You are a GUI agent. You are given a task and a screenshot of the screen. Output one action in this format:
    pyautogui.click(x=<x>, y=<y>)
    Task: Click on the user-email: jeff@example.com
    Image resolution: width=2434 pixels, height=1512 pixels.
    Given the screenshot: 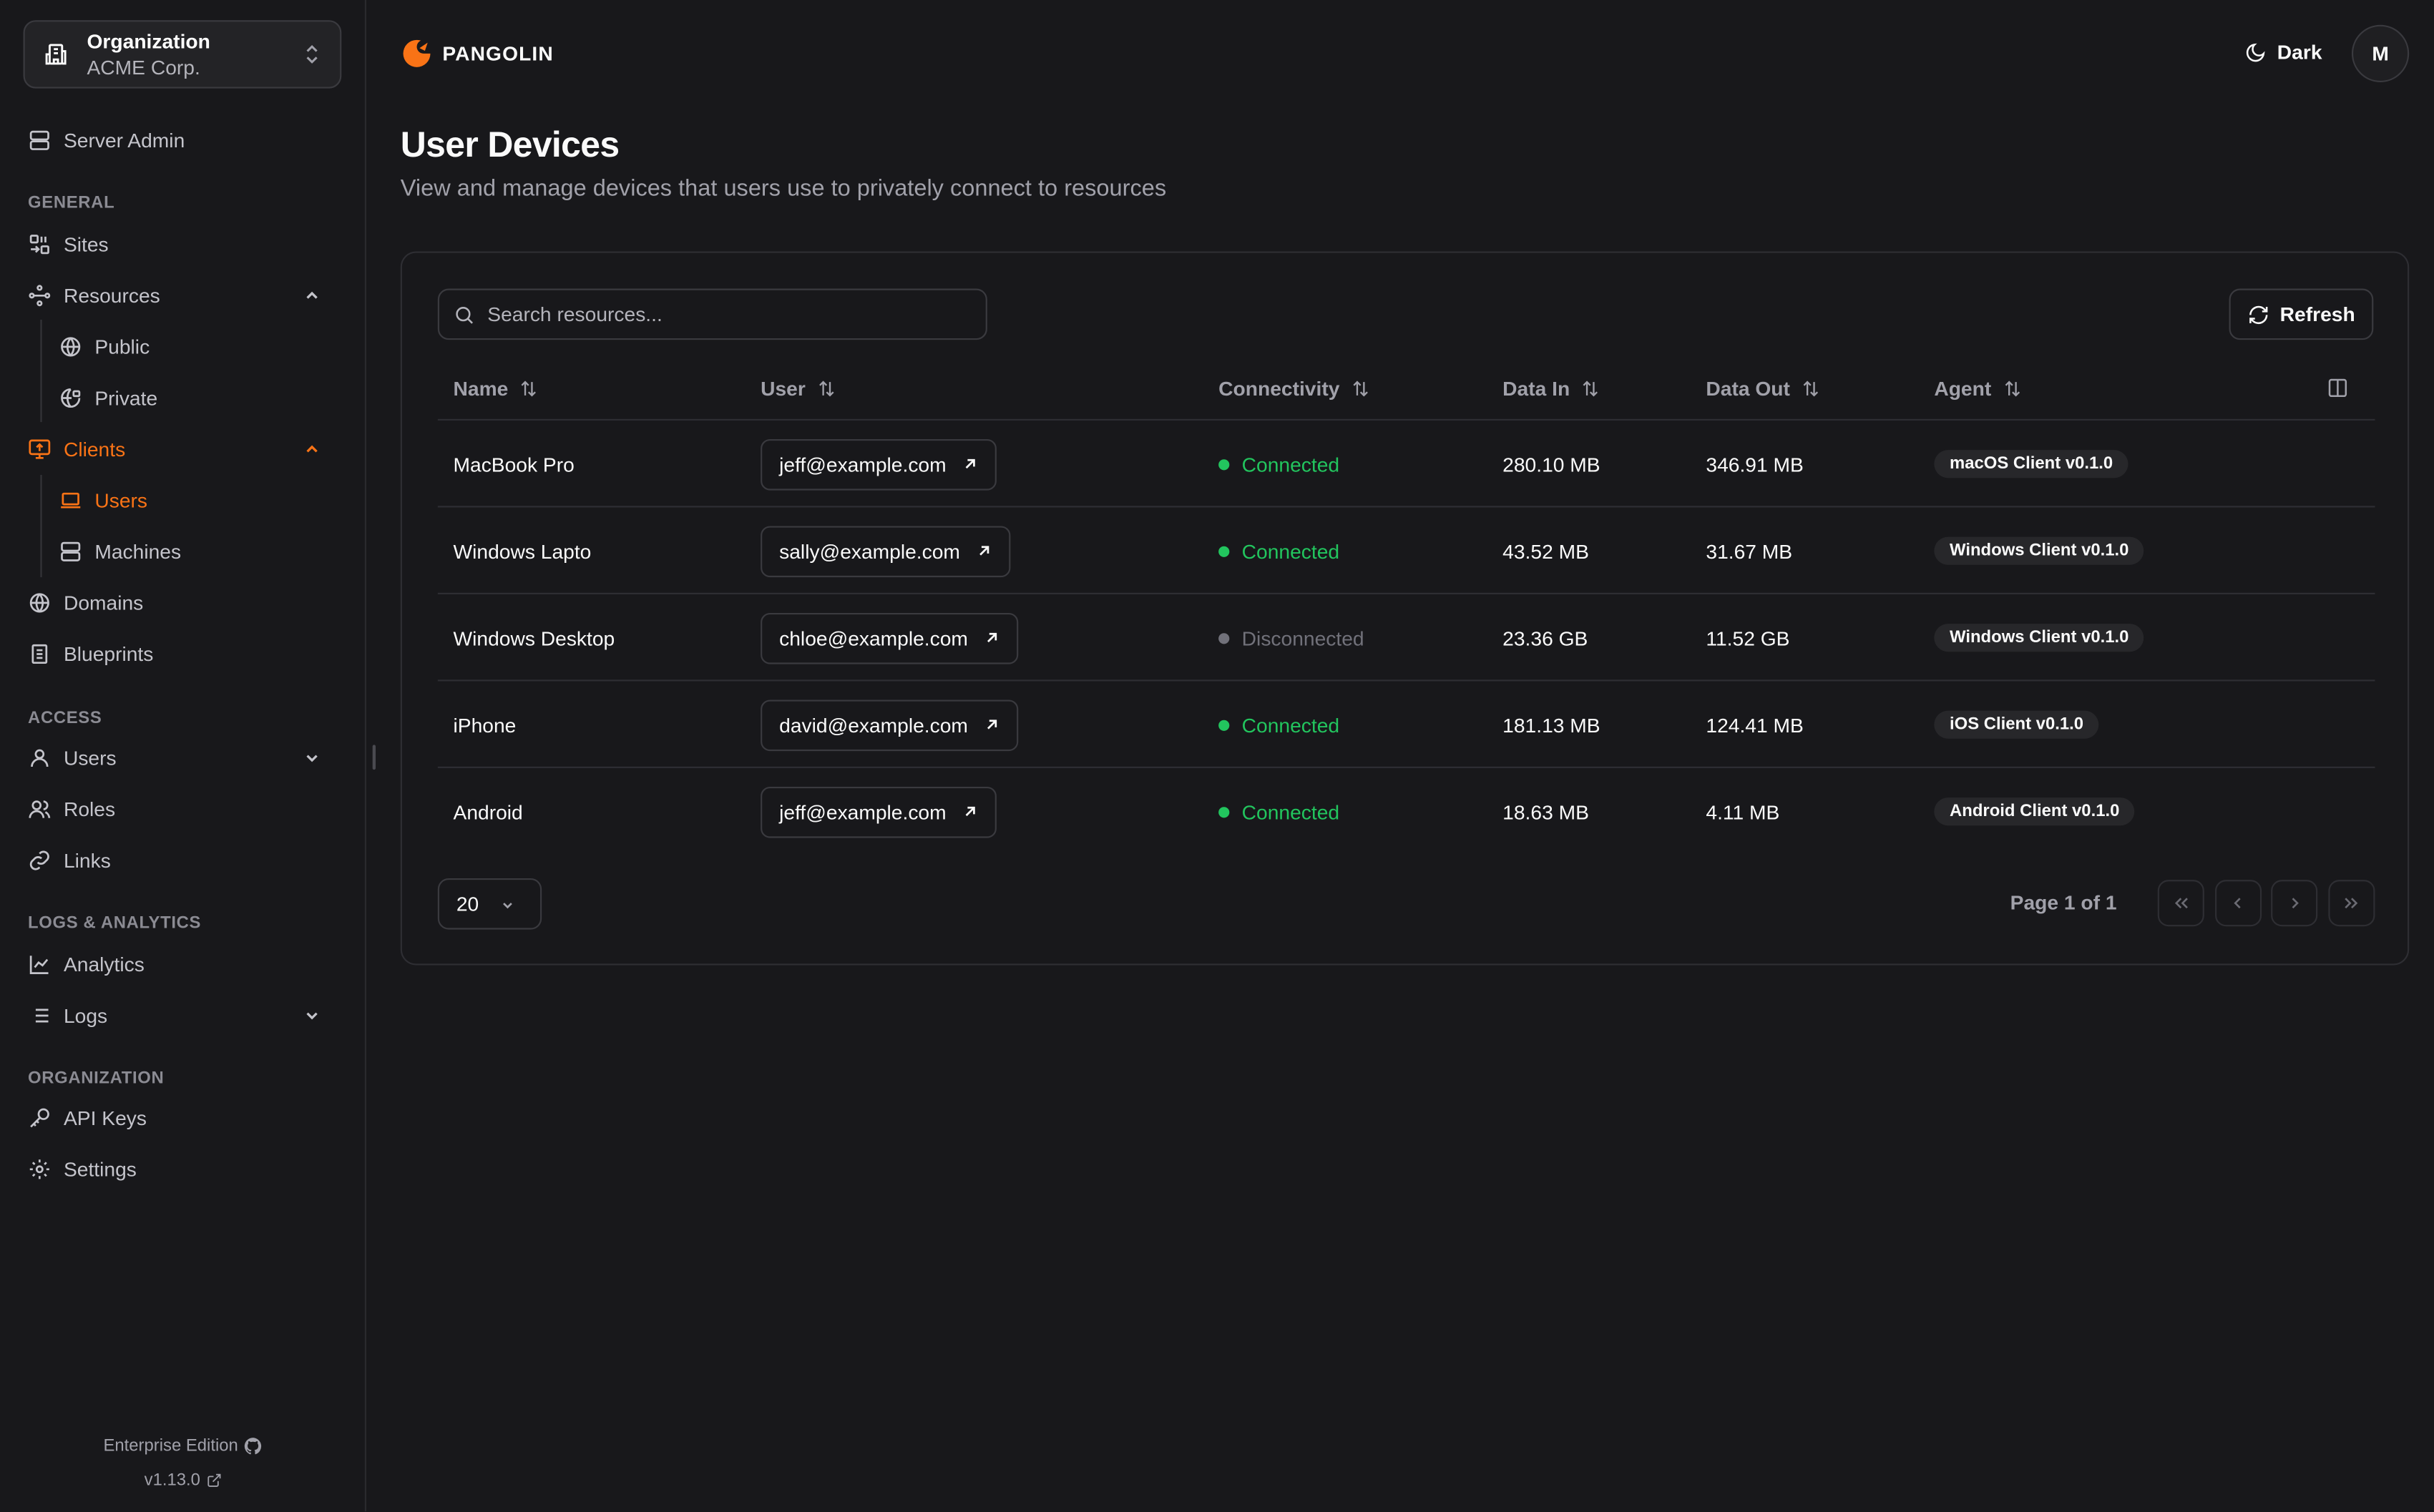 What is the action you would take?
    pyautogui.click(x=863, y=811)
    